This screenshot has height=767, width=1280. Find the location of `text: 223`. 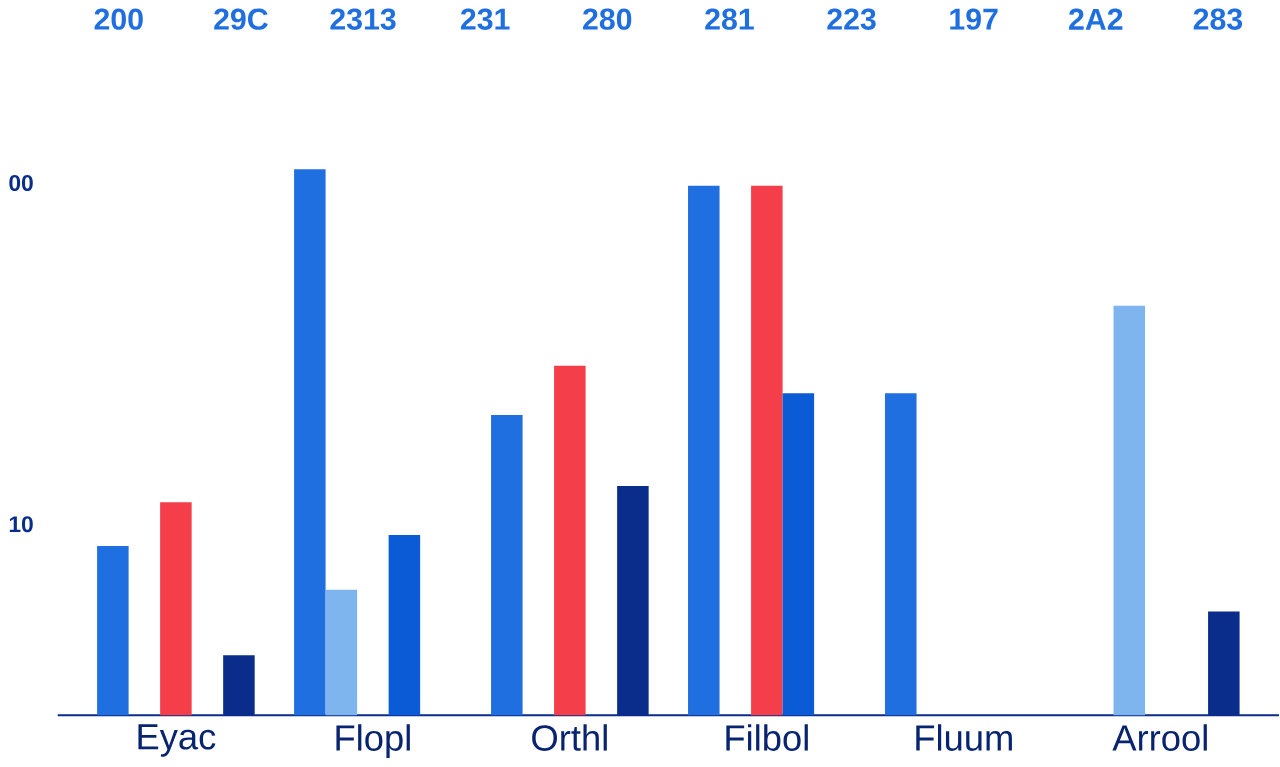

text: 223 is located at coordinates (851, 19).